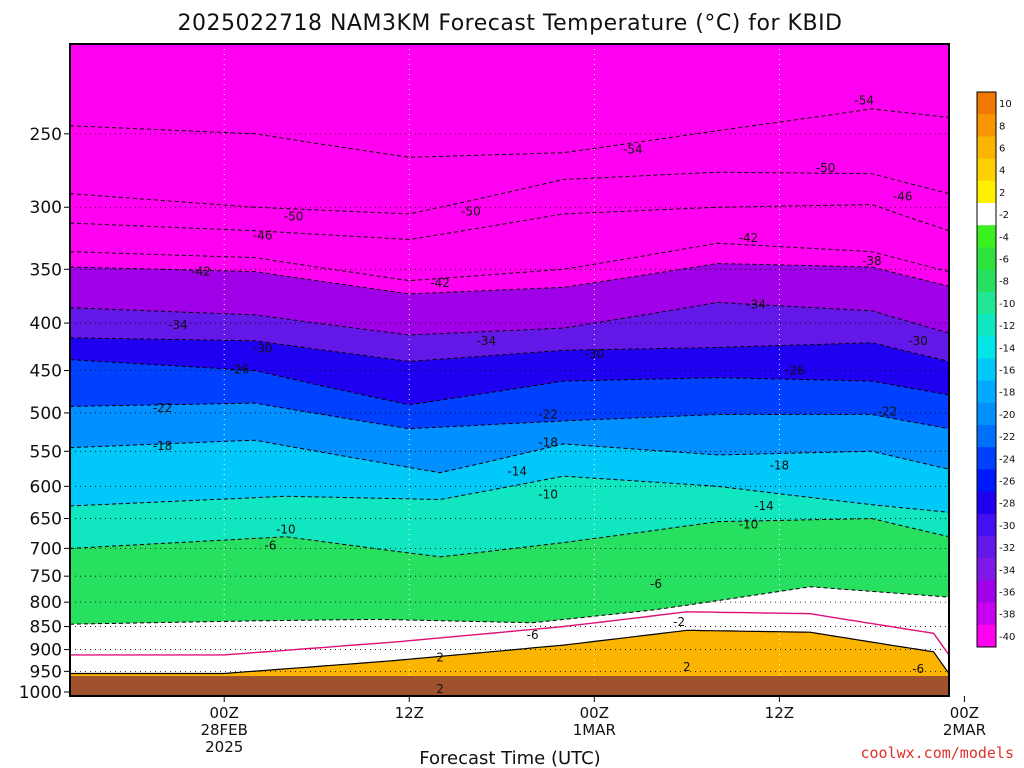 The image size is (1024, 768). I want to click on x-tick-label: 1MAR, so click(594, 730).